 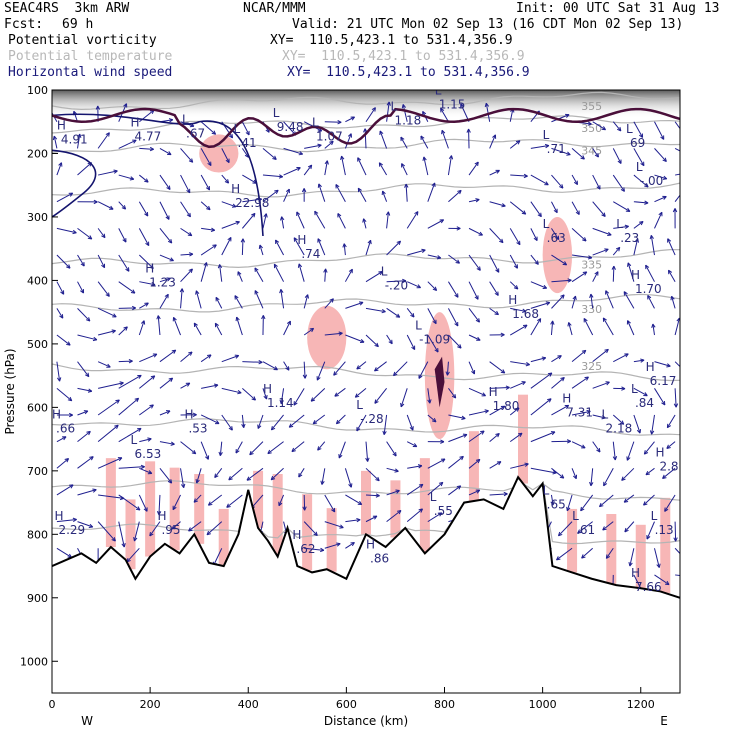 I want to click on extremum-value: 7.66, so click(x=648, y=587).